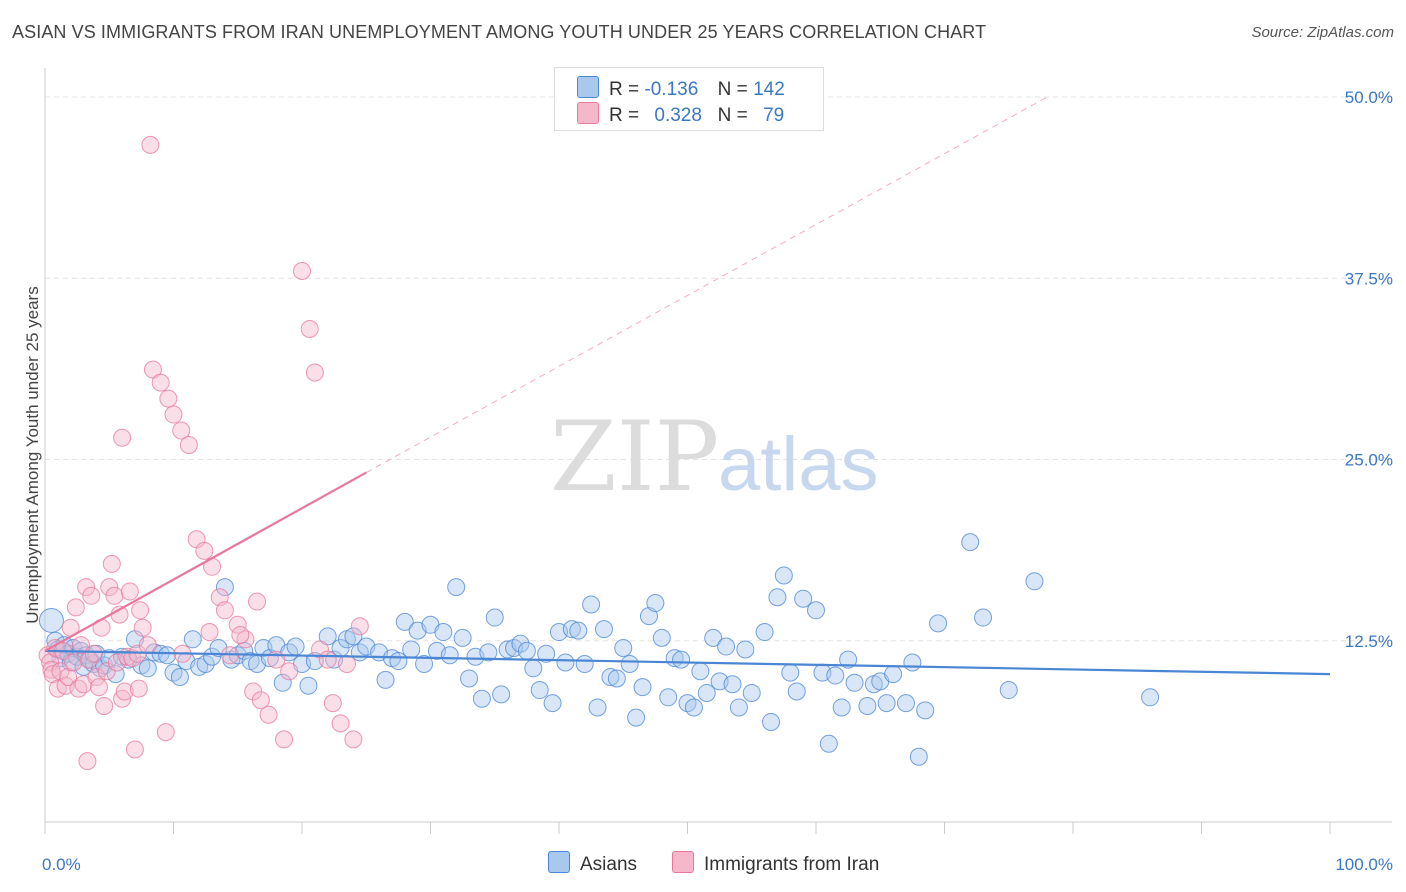 The width and height of the screenshot is (1406, 892). I want to click on y-tick-label: 37.5%, so click(1369, 278).